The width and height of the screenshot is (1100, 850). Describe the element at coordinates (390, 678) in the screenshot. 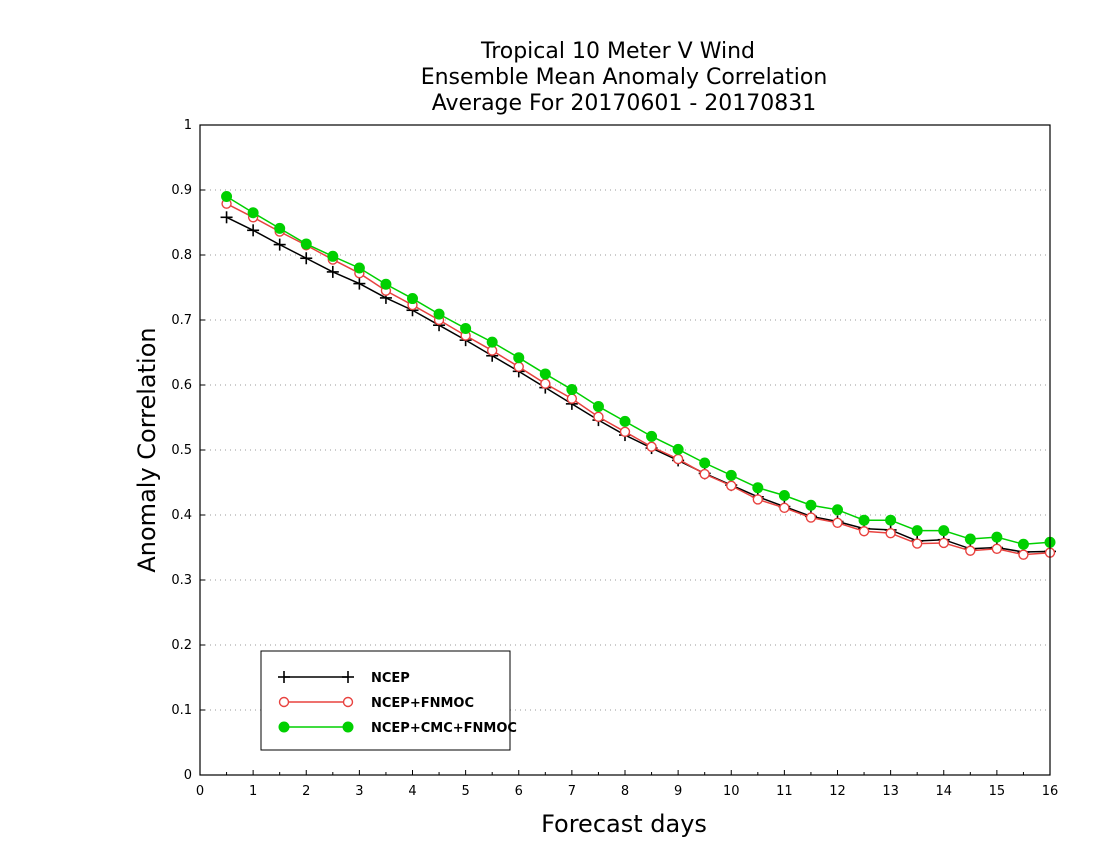

I see `legend-label-ncep: NCEP` at that location.